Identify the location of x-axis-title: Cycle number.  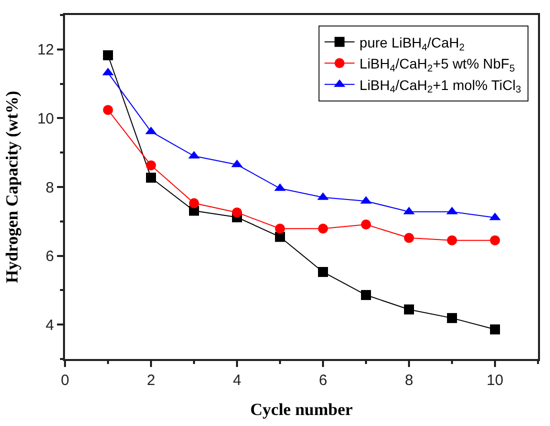
(302, 409).